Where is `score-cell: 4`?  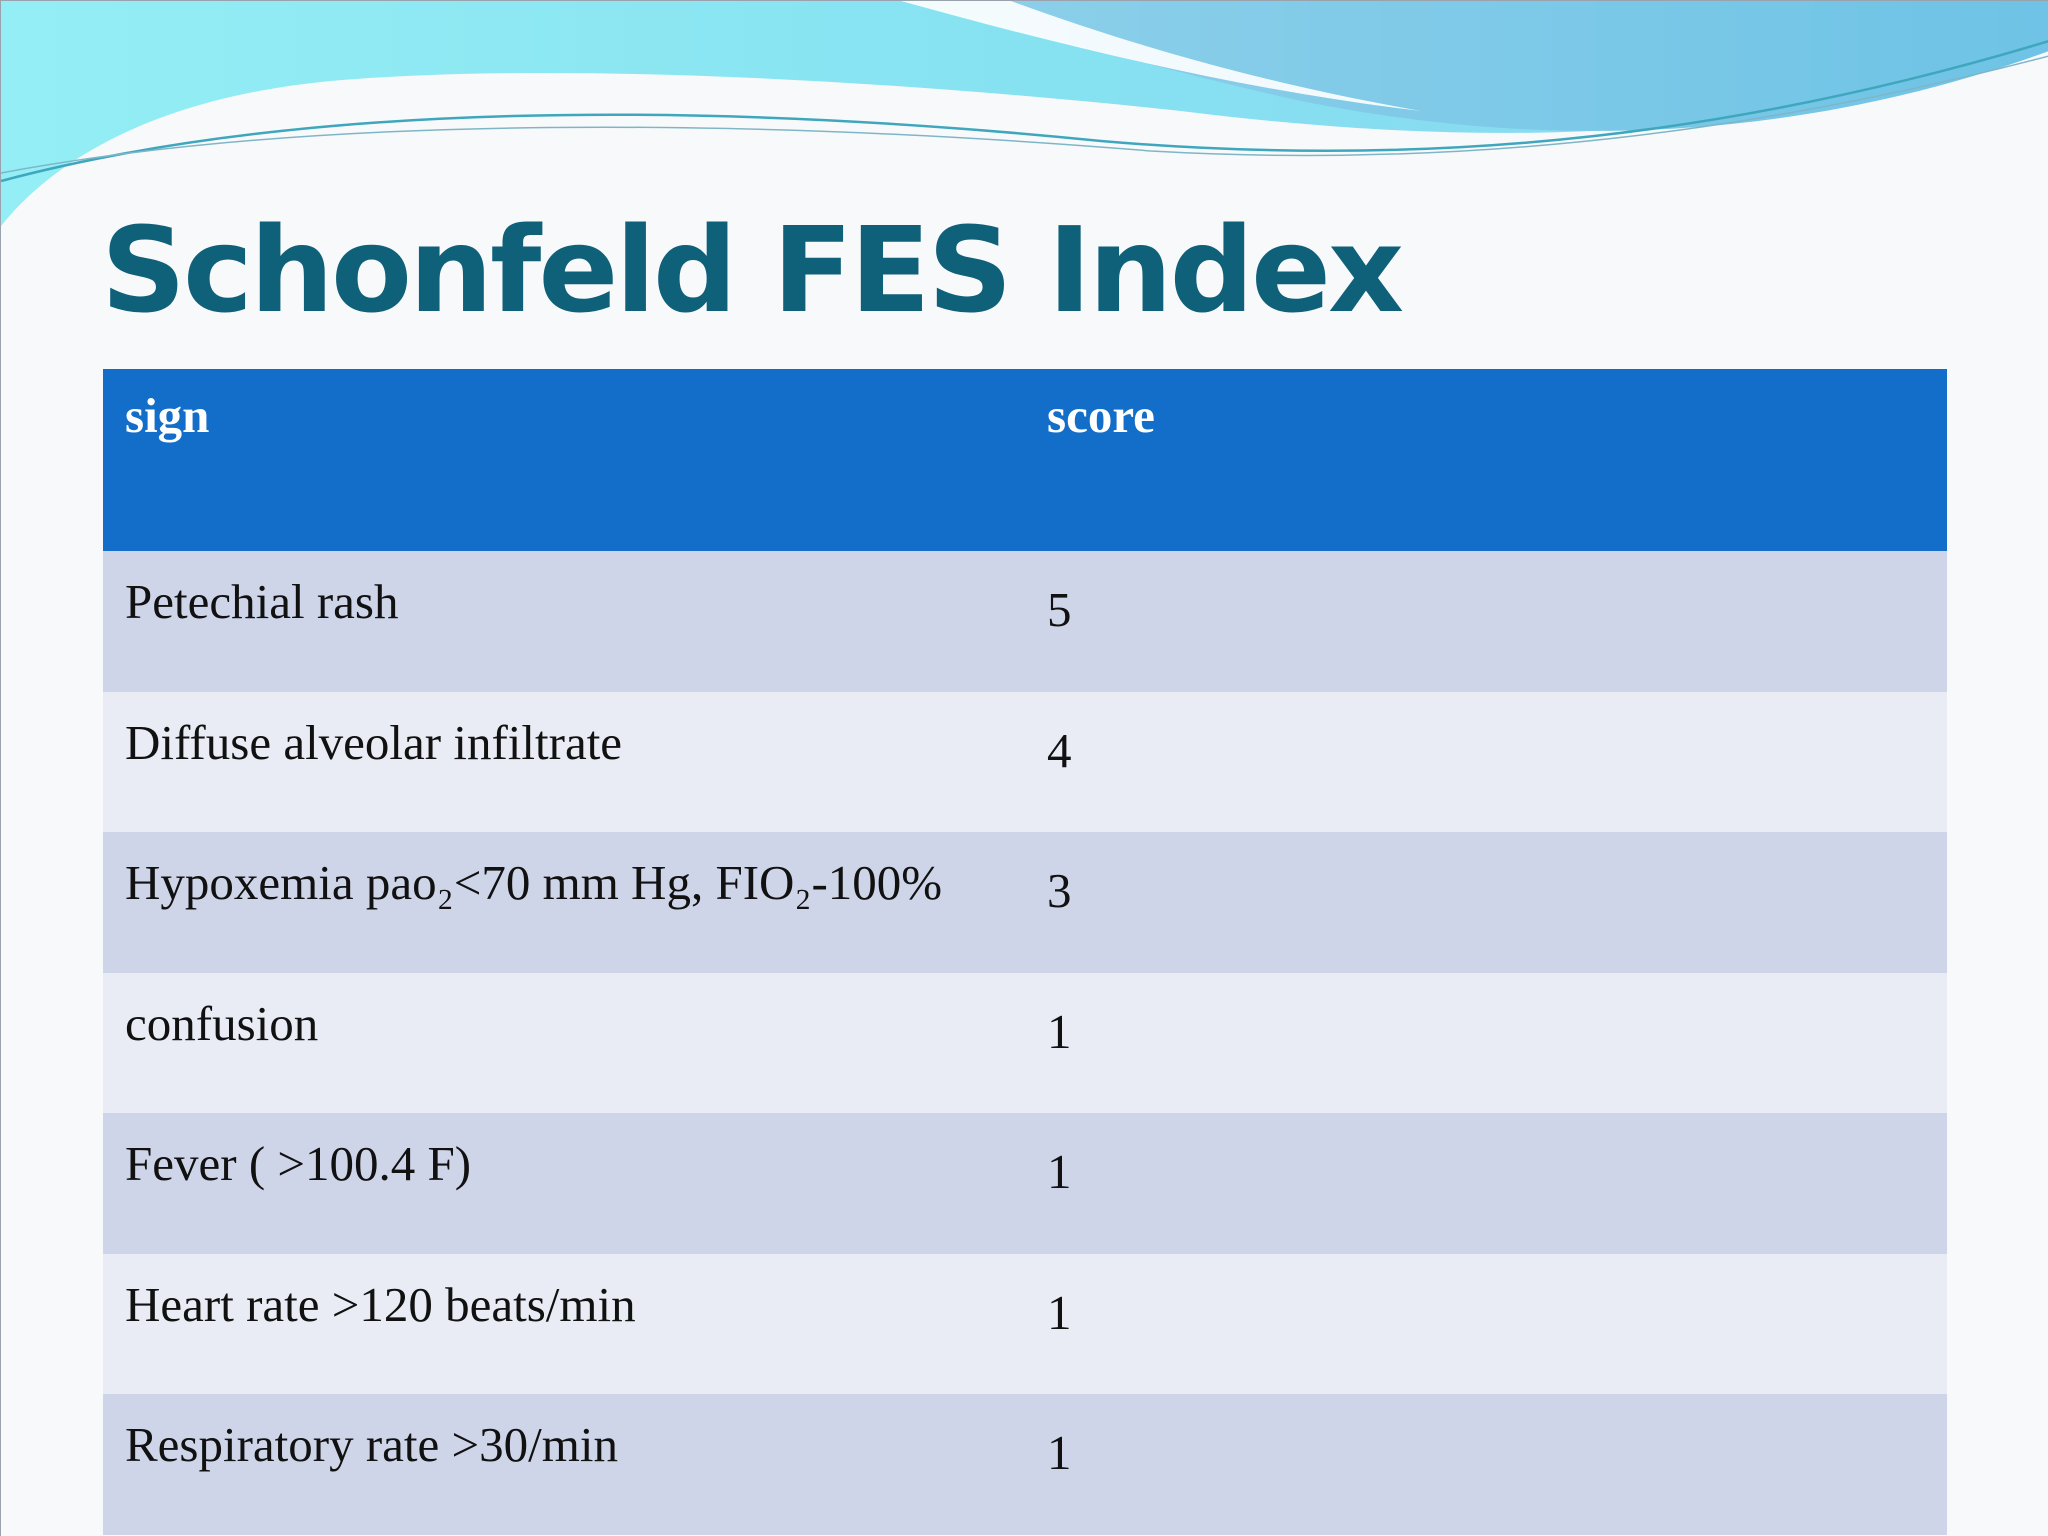
score-cell: 4 is located at coordinates (1059, 750).